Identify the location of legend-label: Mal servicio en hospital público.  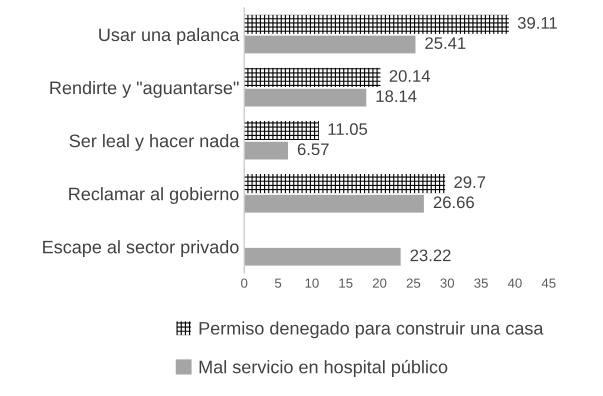
(324, 368).